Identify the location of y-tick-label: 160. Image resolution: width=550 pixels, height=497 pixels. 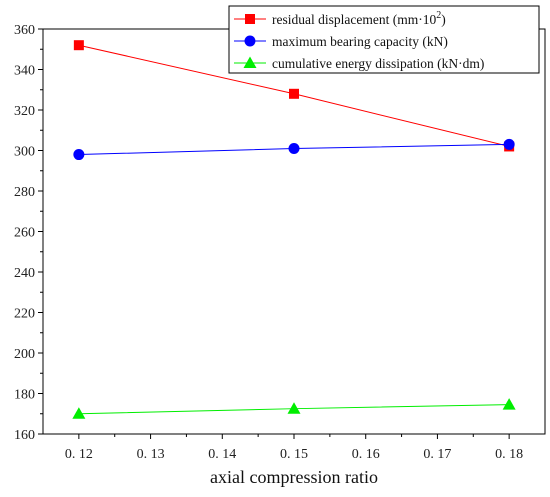
(24, 435).